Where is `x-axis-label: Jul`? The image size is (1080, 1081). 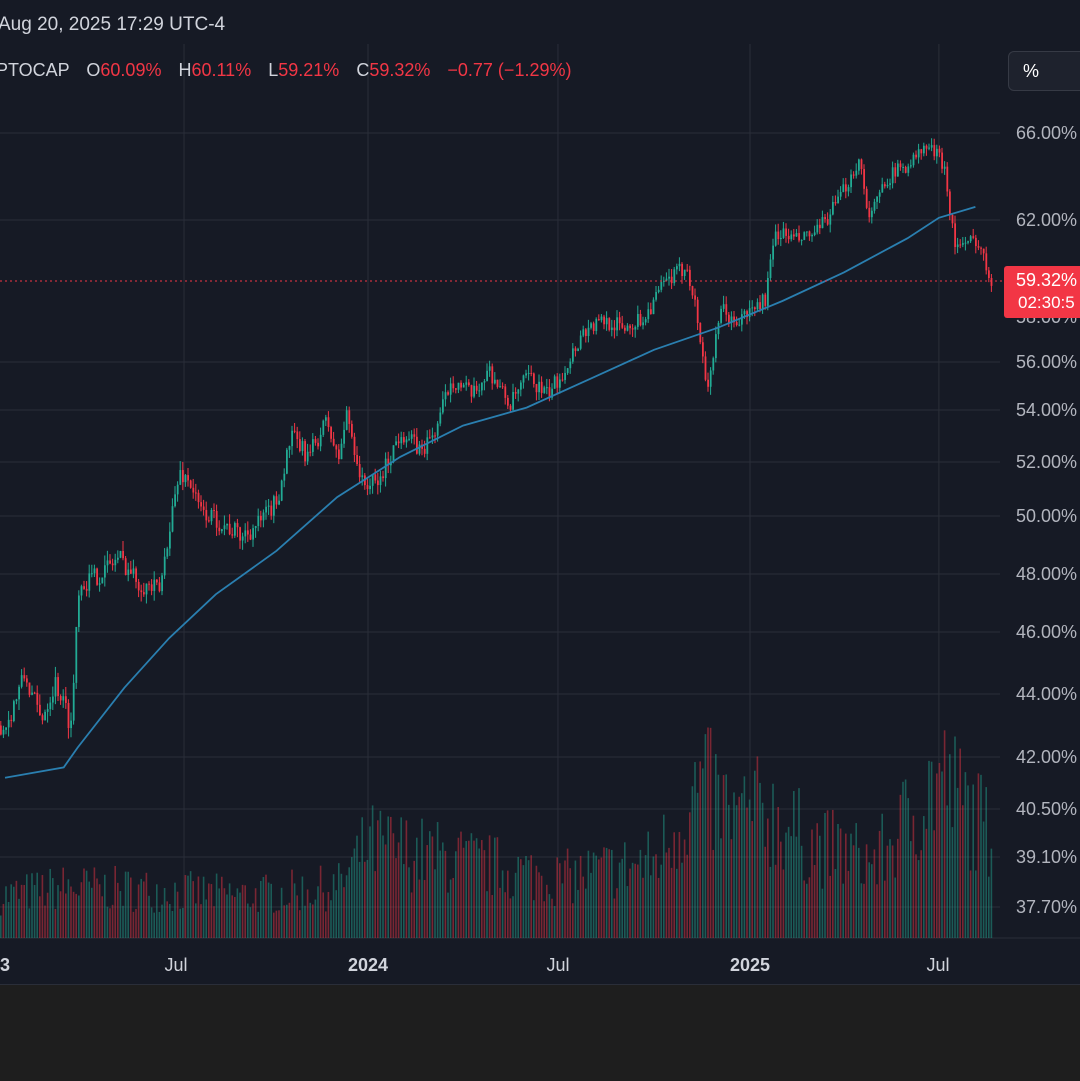
x-axis-label: Jul is located at coordinates (557, 965).